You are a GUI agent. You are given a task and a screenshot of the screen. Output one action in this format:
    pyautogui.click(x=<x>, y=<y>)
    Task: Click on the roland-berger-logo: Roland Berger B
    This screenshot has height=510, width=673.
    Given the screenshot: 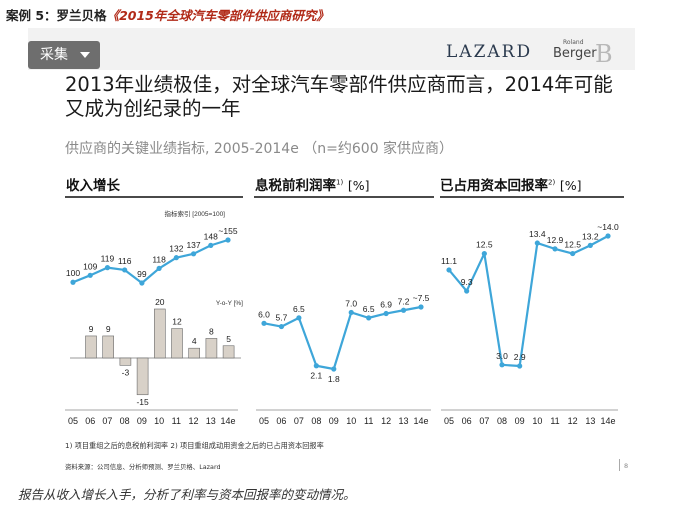 What is the action you would take?
    pyautogui.click(x=586, y=53)
    